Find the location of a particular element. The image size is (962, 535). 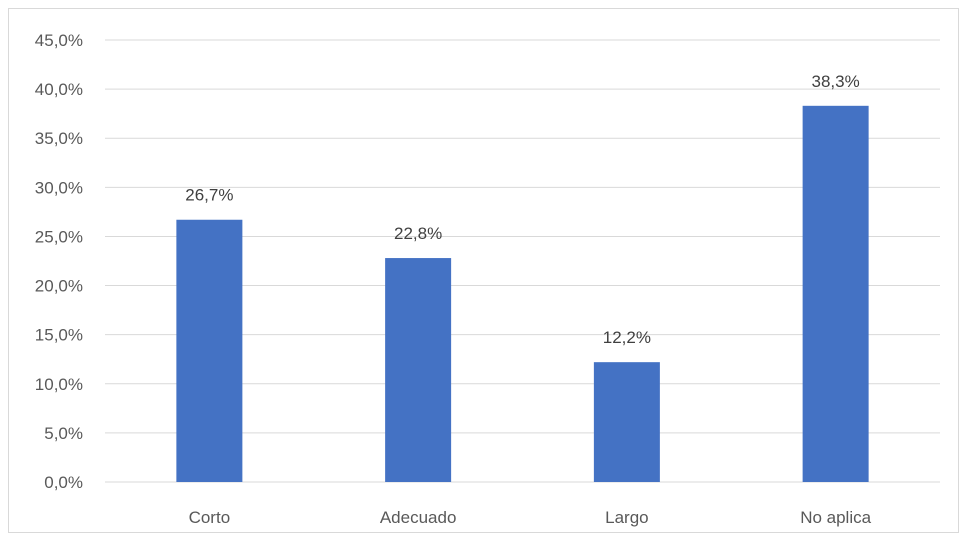

y-tick-label: 10,0% is located at coordinates (59, 384).